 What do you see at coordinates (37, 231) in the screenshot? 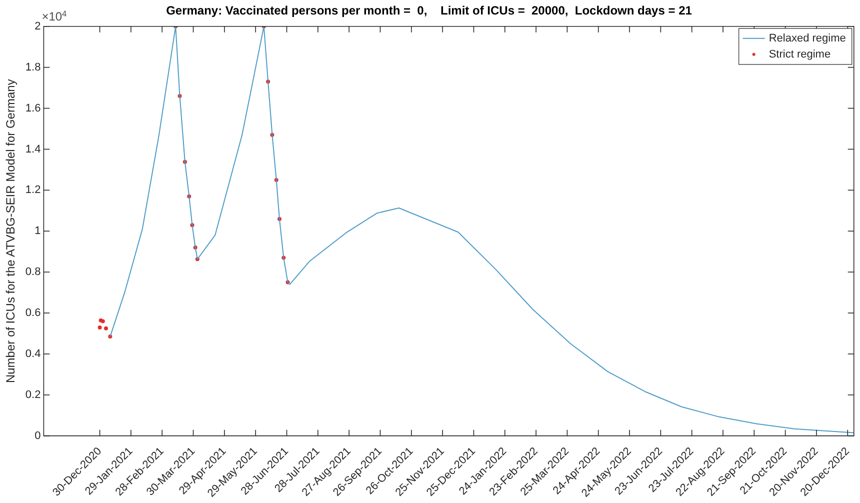
I see `y-tick-label: 1` at bounding box center [37, 231].